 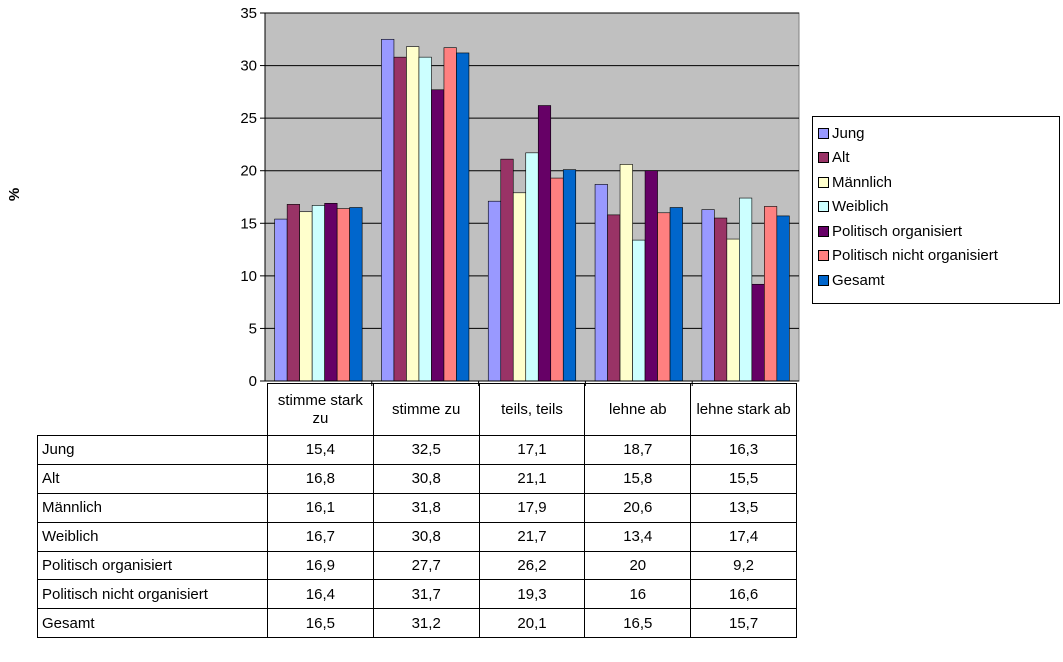 I want to click on table-cell: 17,9, so click(x=532, y=507).